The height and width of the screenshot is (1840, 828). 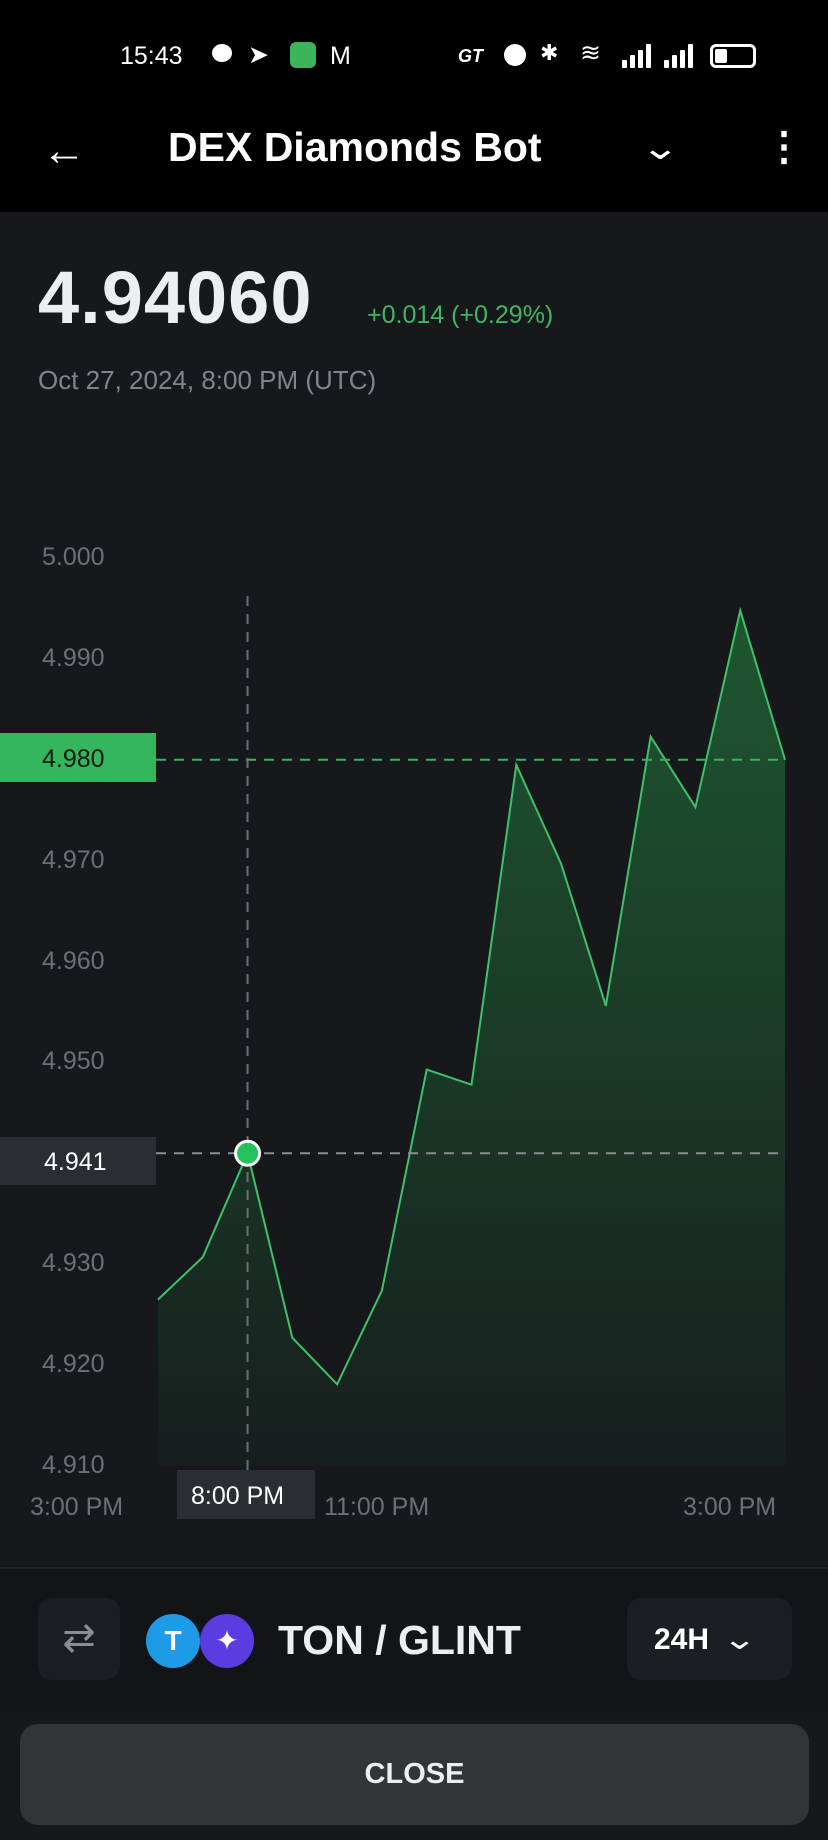 What do you see at coordinates (246, 1494) in the screenshot?
I see `crosshair-time-label: 8:00 PM` at bounding box center [246, 1494].